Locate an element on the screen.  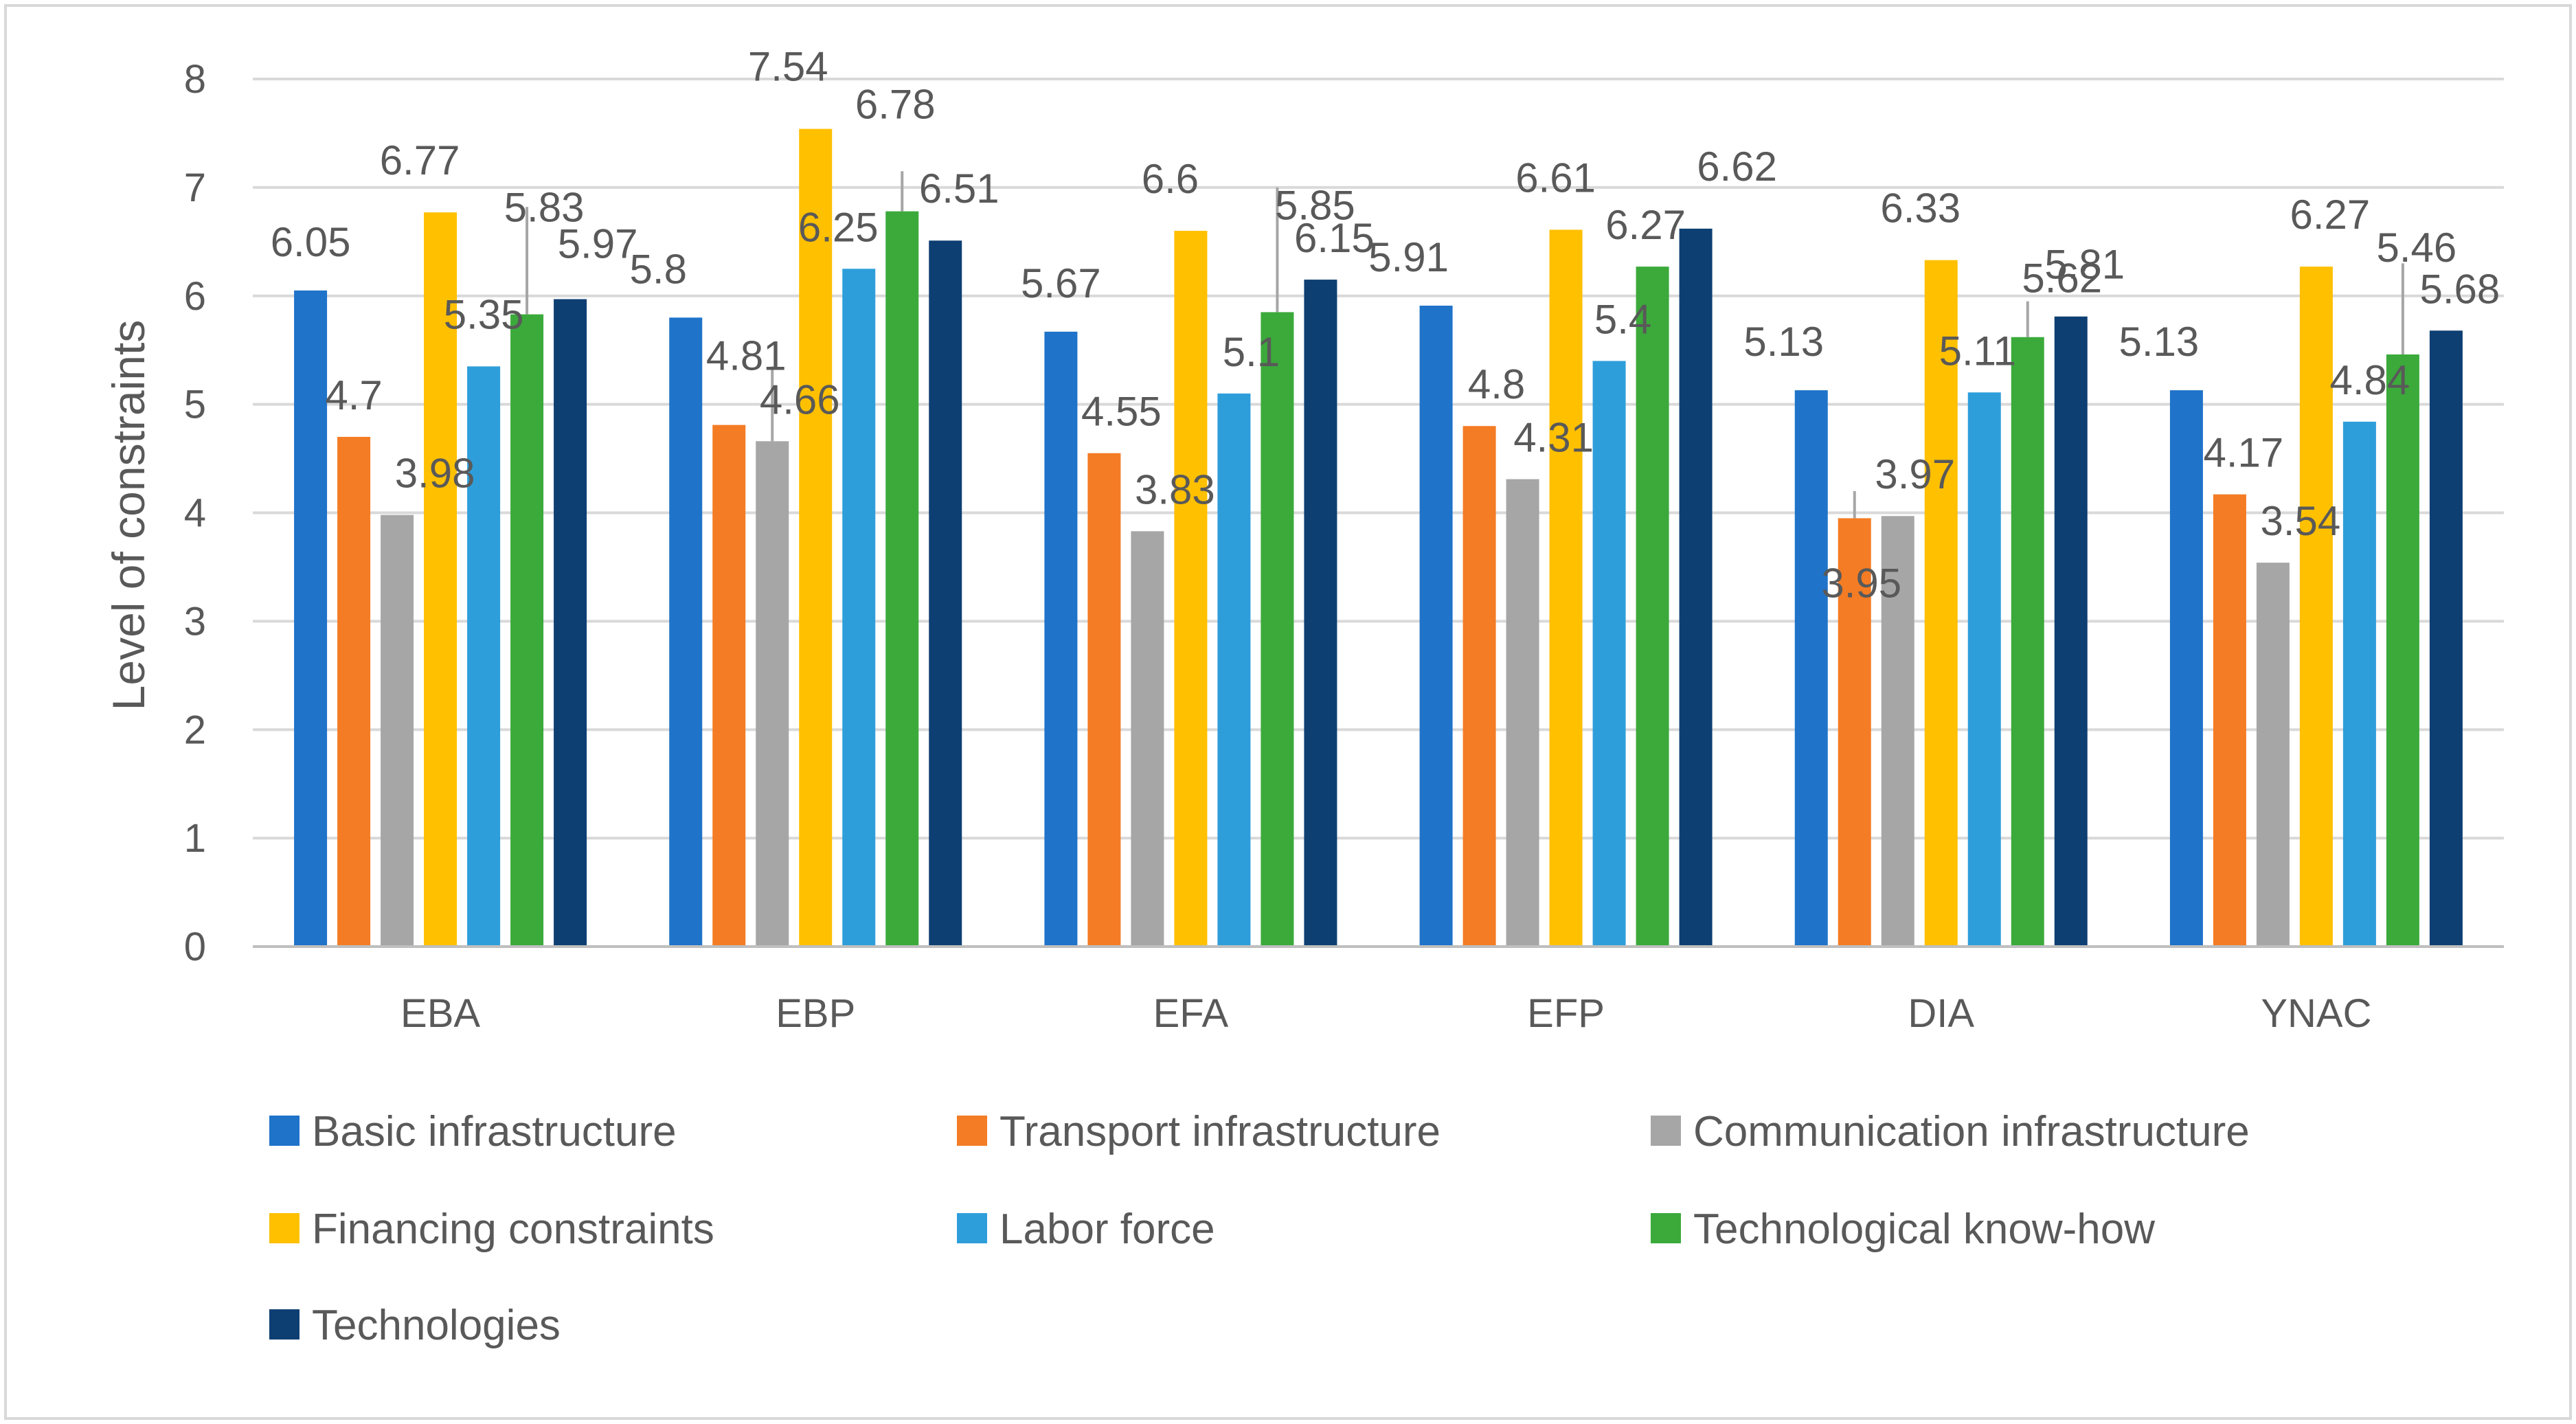
legend-swatch-technologies is located at coordinates (284, 1324).